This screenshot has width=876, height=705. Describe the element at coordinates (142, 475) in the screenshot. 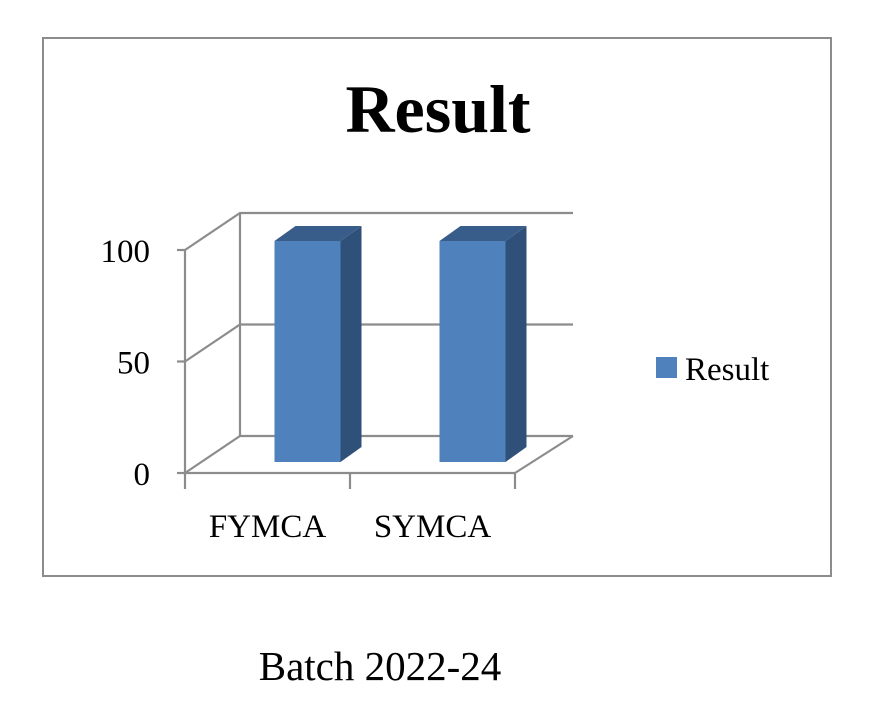

I see `y-tick-label: 0` at that location.